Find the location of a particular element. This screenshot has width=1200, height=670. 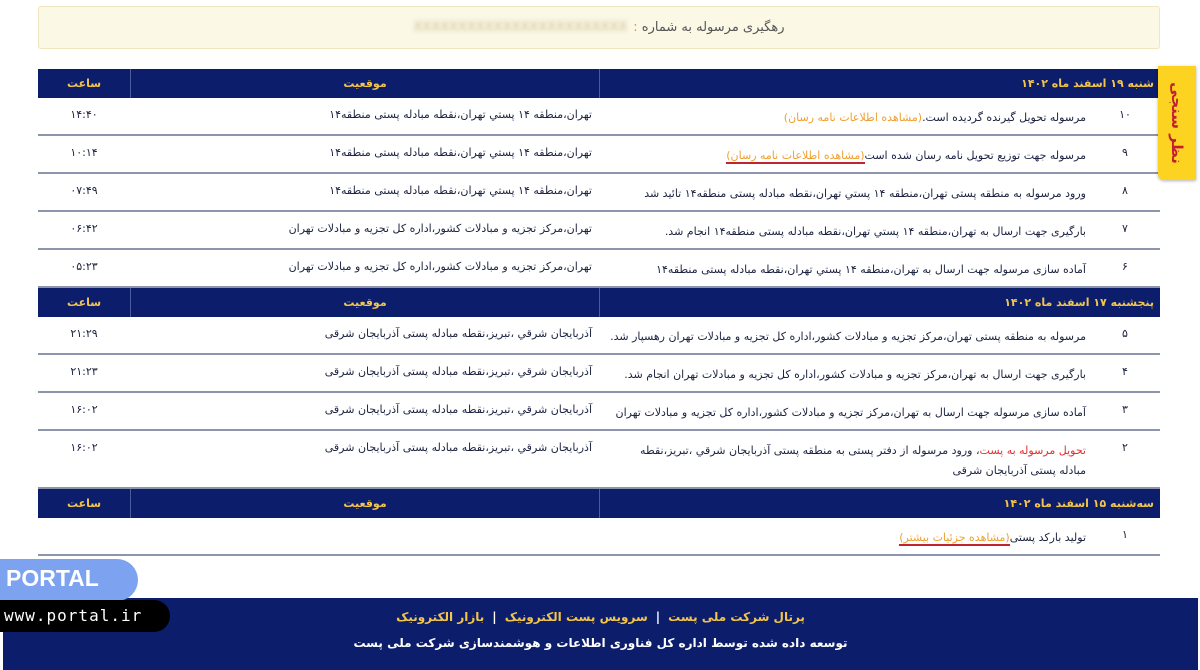

event-time: ۲۱:۲۹ is located at coordinates (84, 333).